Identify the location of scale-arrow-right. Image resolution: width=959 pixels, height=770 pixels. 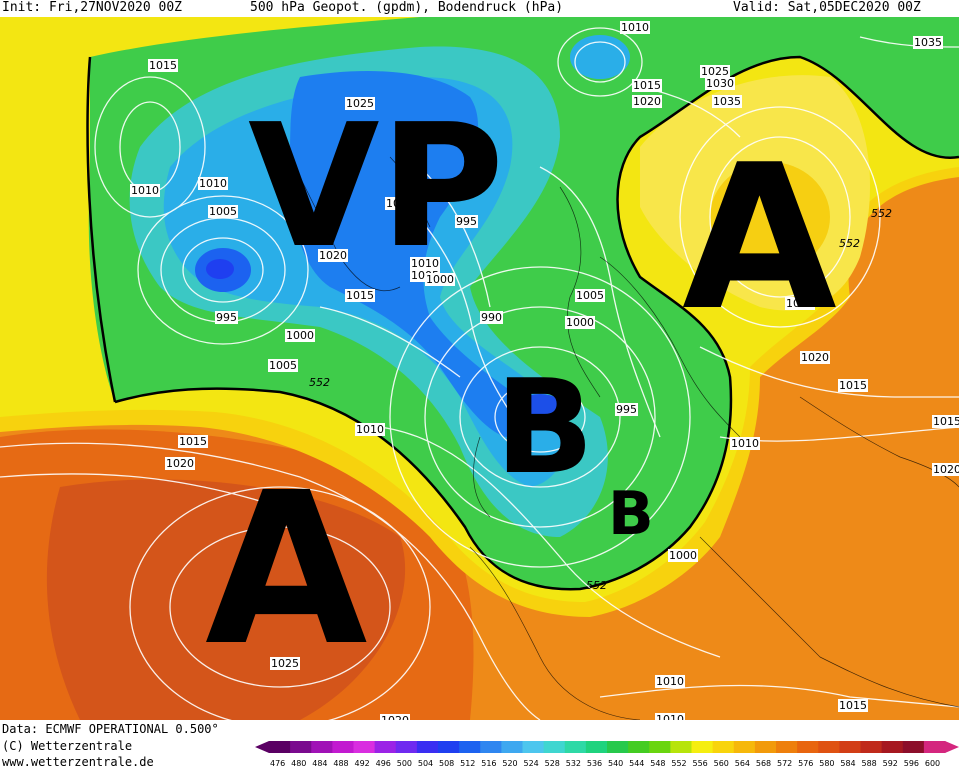
(952, 747).